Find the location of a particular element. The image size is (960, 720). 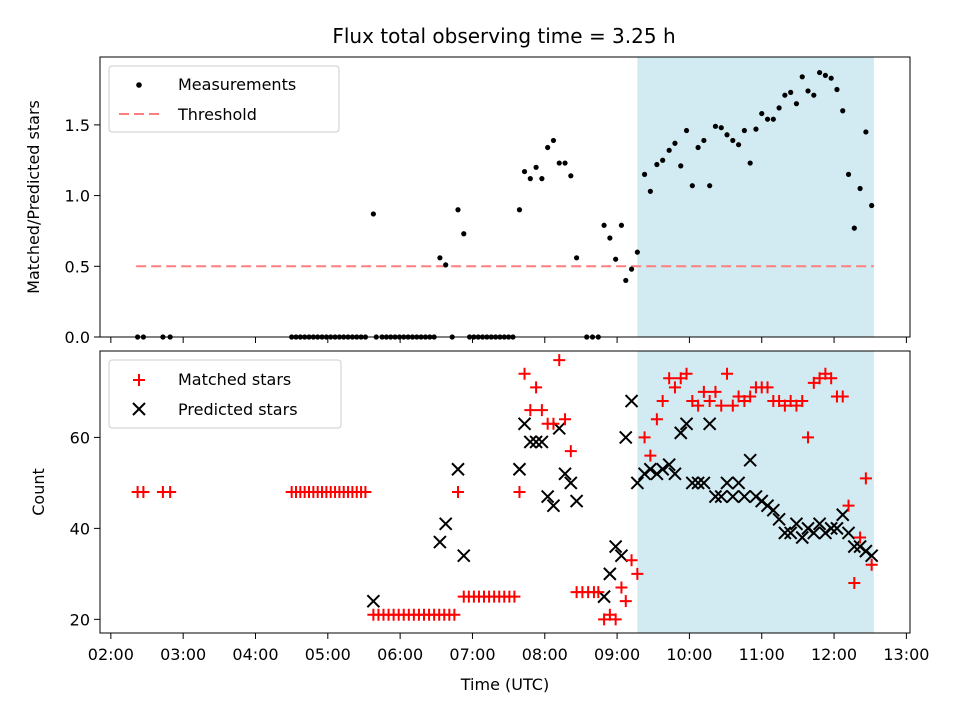

legend-matched: Matched stars is located at coordinates (234, 379).